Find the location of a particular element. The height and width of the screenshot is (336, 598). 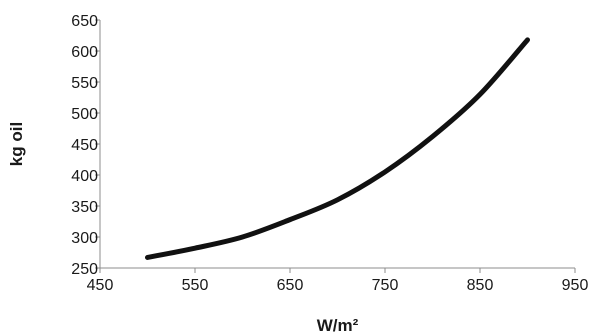

x-tick-label: 550 is located at coordinates (195, 285).